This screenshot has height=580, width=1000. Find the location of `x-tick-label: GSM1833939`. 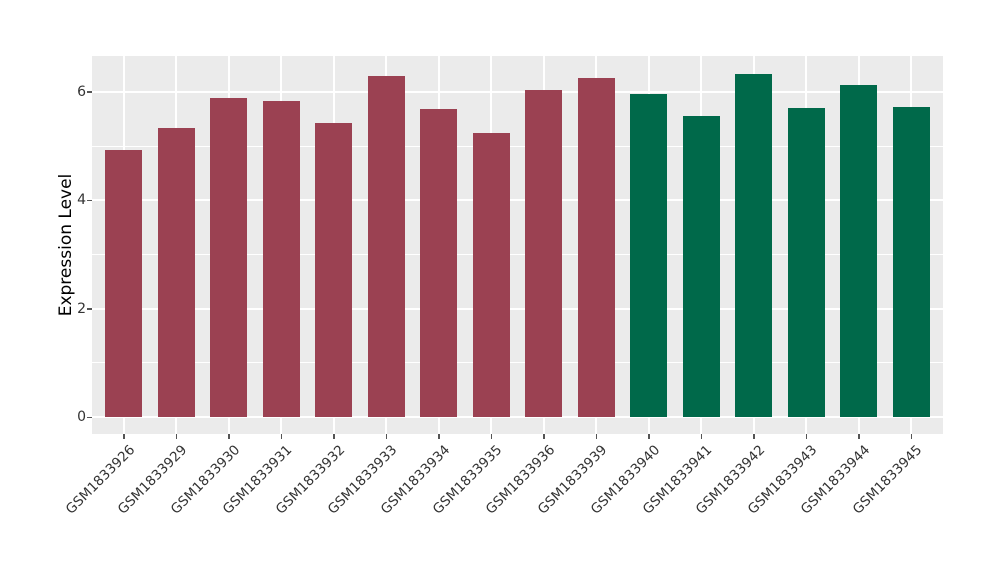

x-tick-label: GSM1833939 is located at coordinates (573, 480).